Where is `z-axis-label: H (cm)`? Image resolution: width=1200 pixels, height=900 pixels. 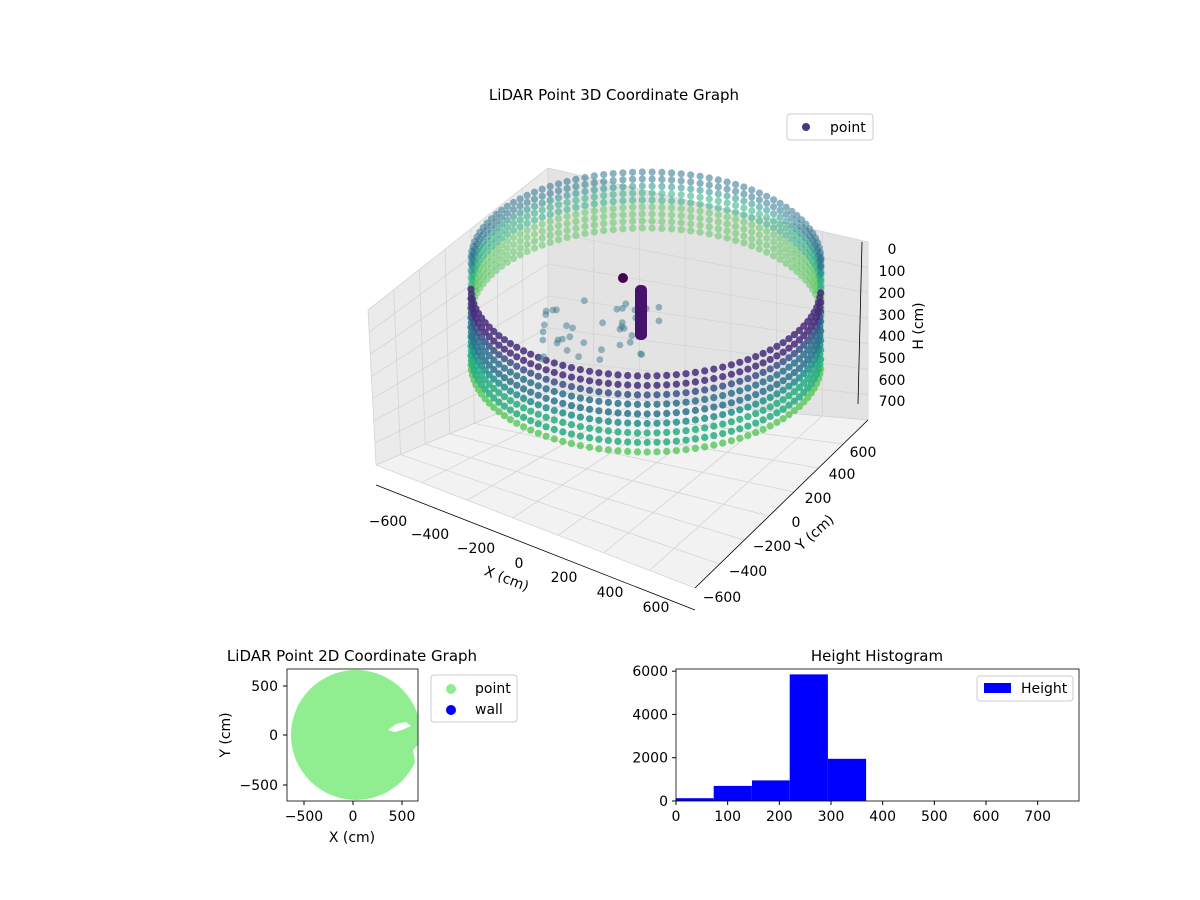 z-axis-label: H (cm) is located at coordinates (919, 325).